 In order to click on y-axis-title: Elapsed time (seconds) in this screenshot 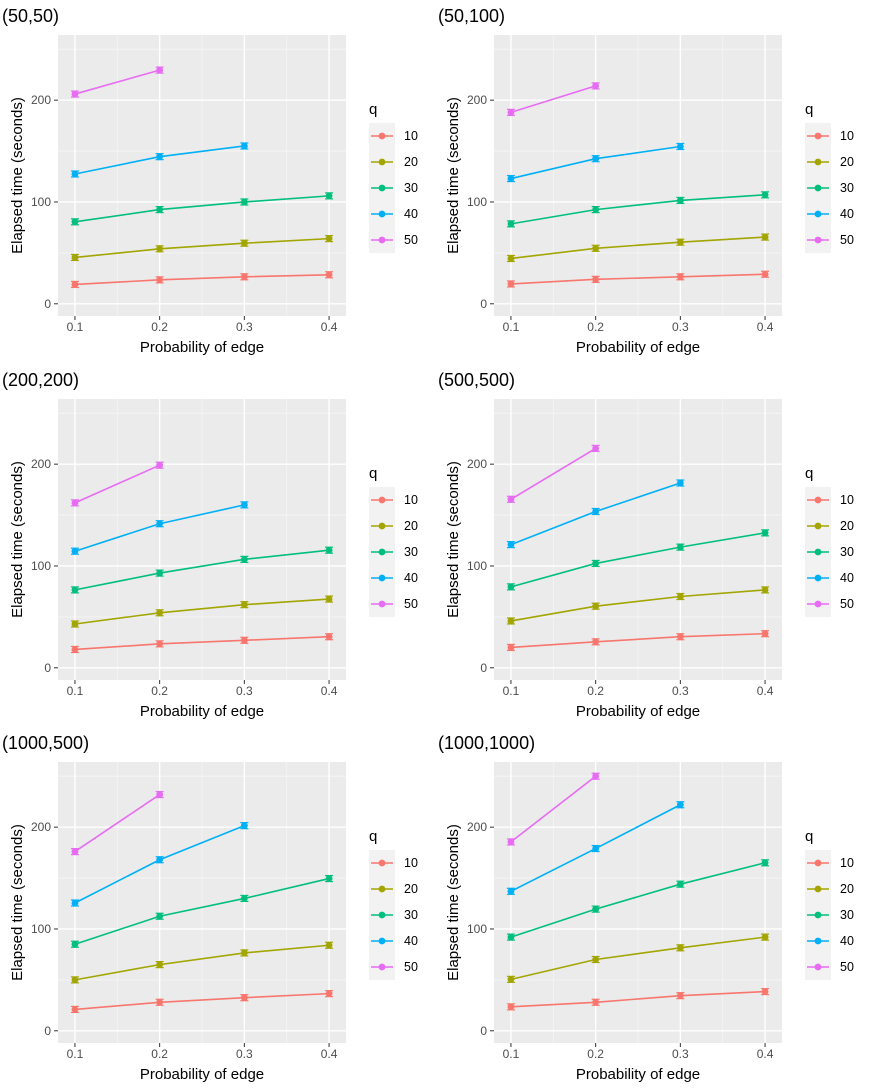, I will do `click(453, 175)`.